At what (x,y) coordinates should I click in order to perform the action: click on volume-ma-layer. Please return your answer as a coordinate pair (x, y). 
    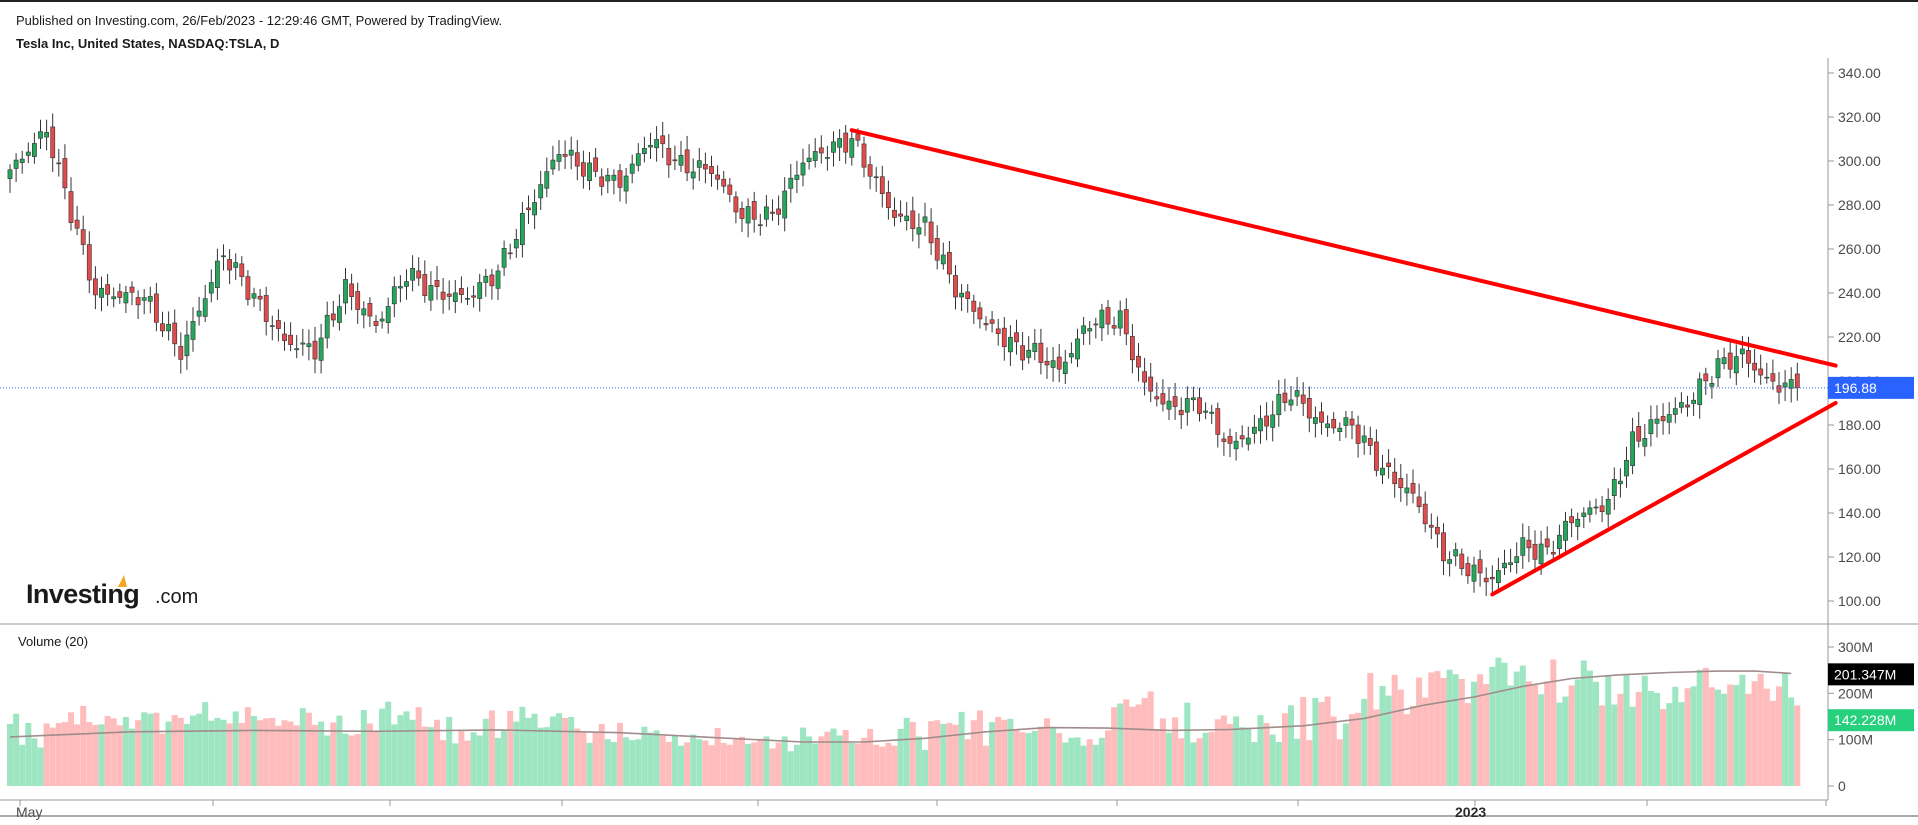
    Looking at the image, I should click on (900, 706).